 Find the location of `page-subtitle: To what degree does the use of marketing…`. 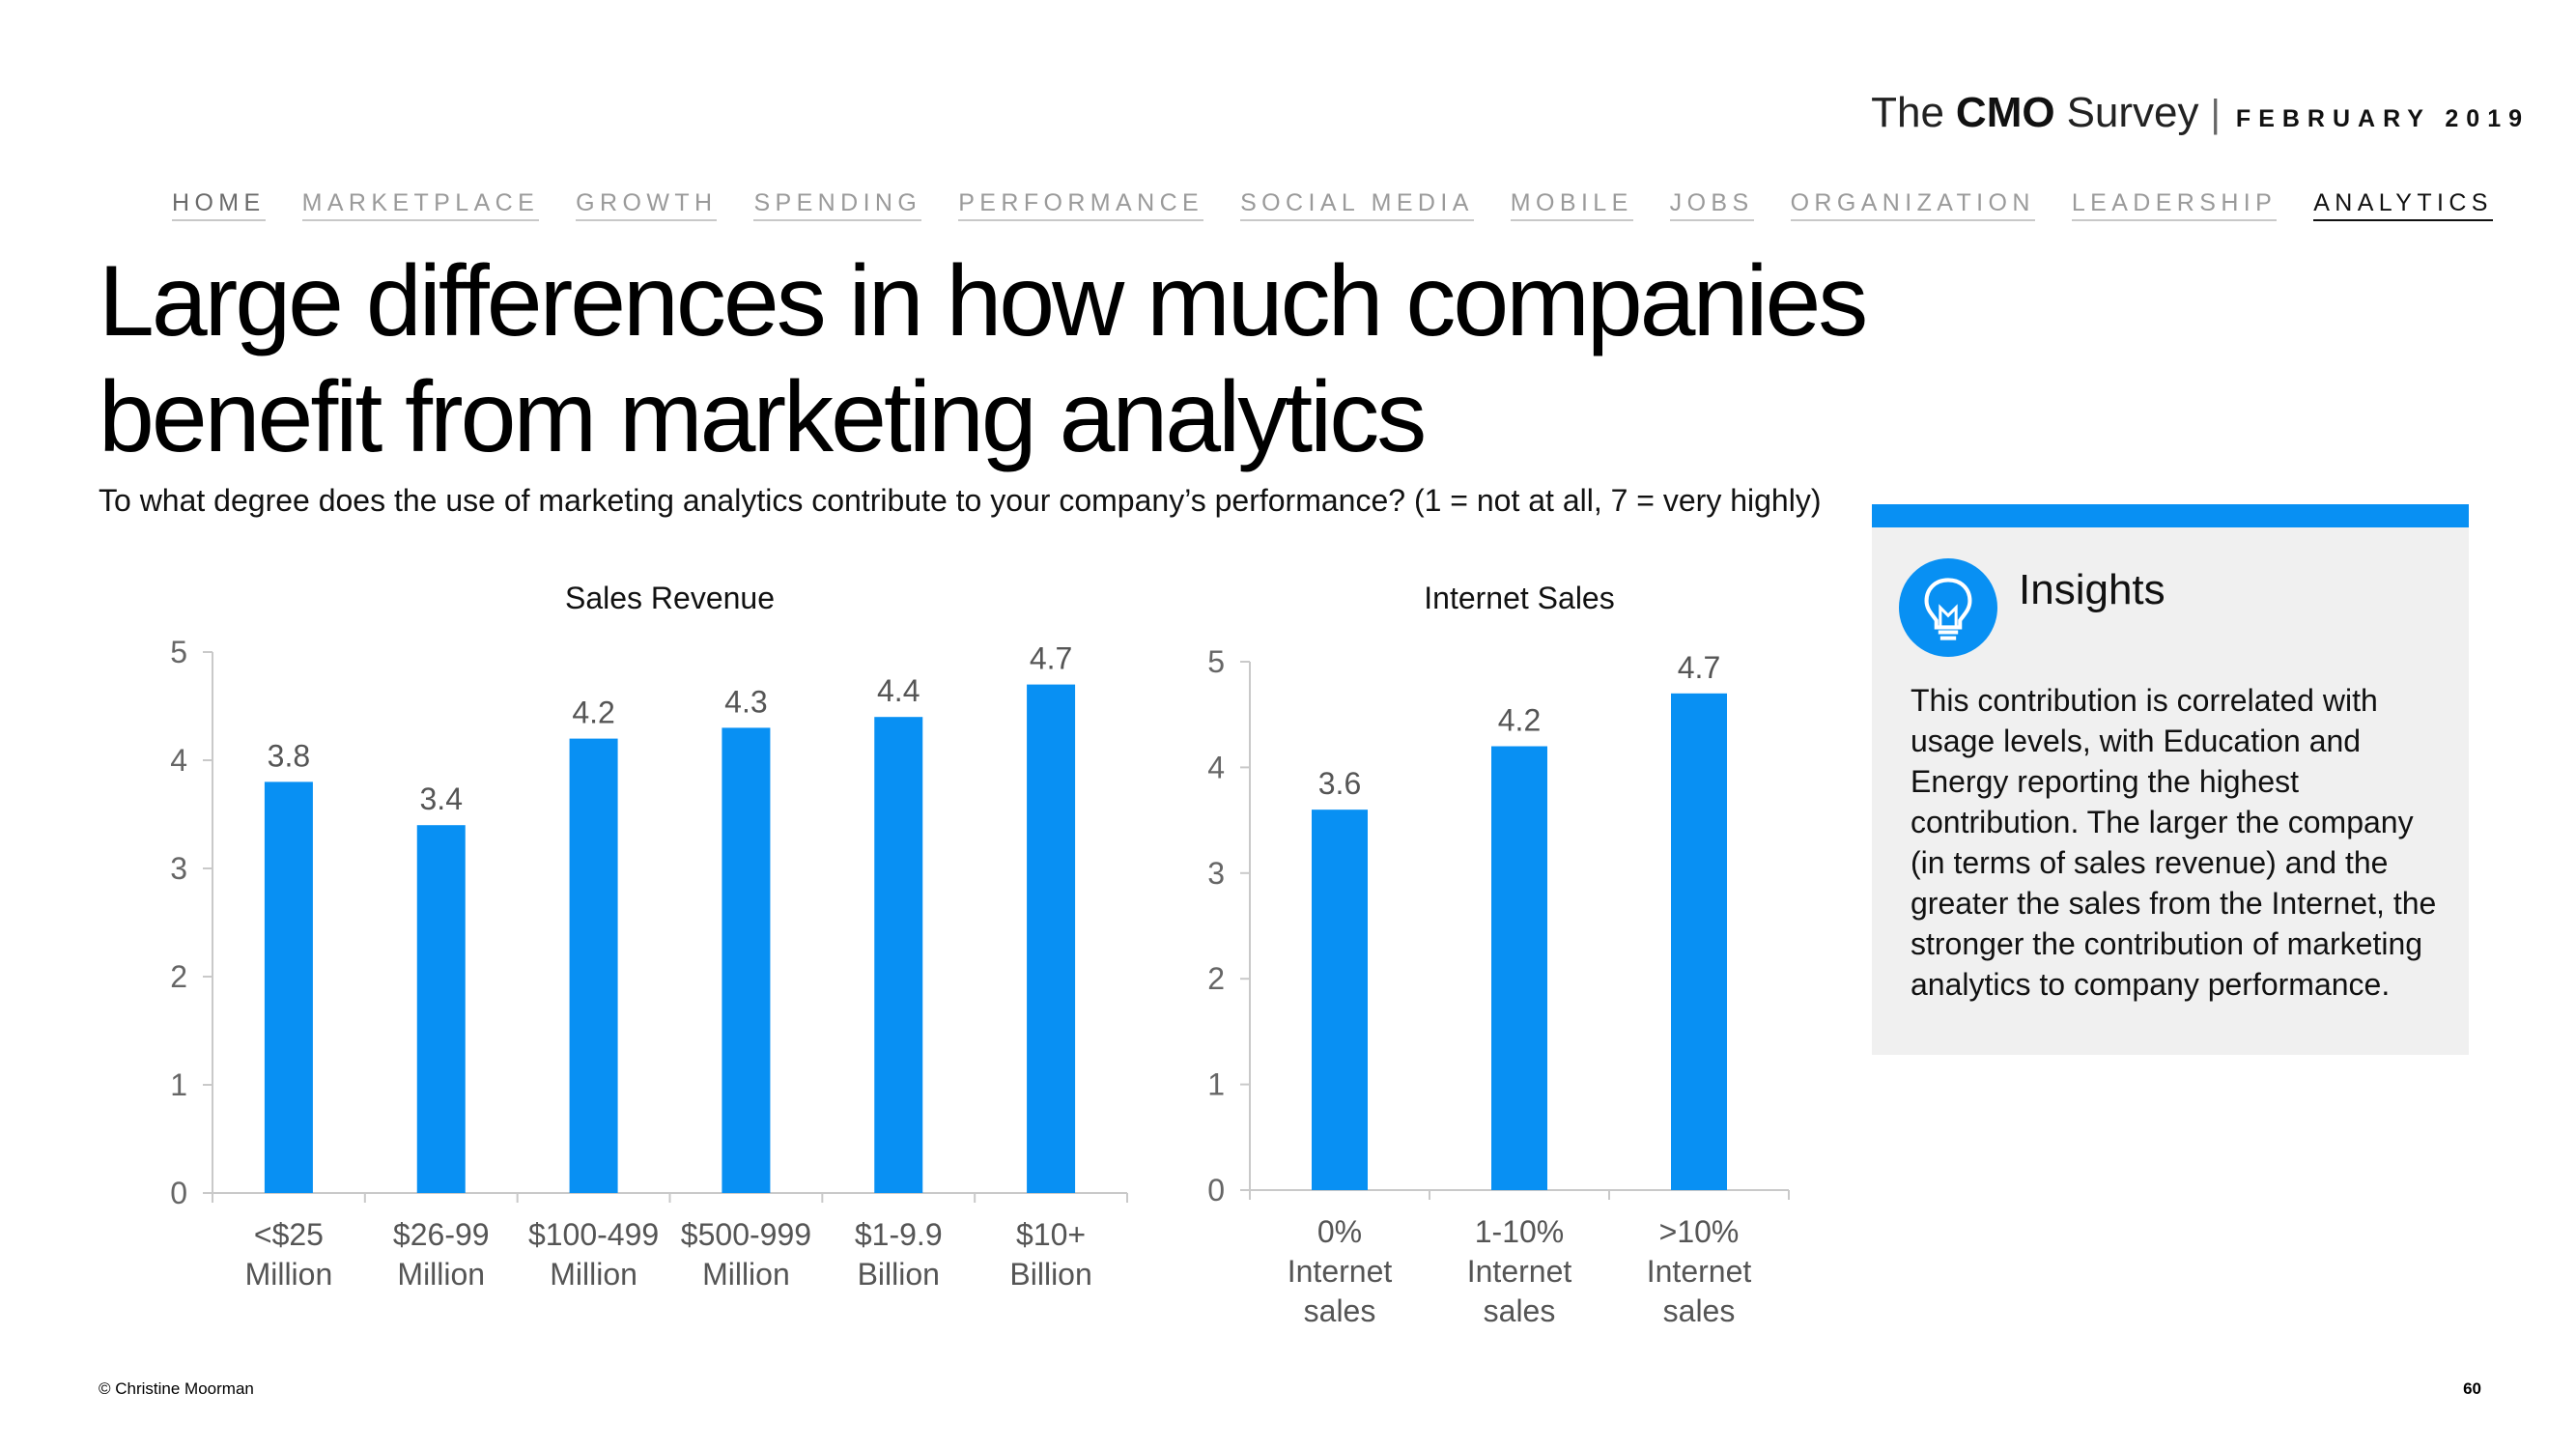

page-subtitle: To what degree does the use of marketing… is located at coordinates (960, 500).